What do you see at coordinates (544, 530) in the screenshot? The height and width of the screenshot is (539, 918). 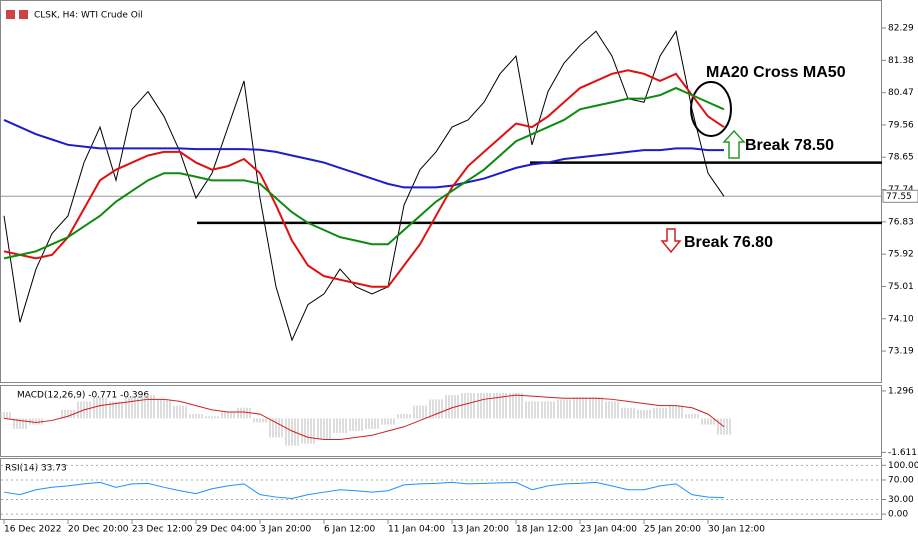 I see `x-tick-label: 18 Jan 12:00` at bounding box center [544, 530].